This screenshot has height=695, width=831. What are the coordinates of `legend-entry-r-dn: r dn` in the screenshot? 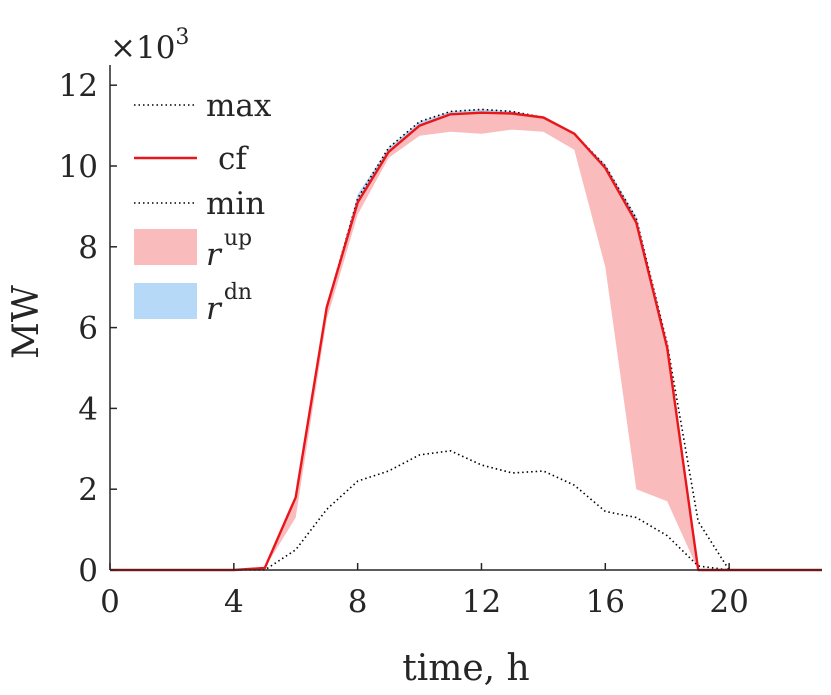 It's located at (193, 303).